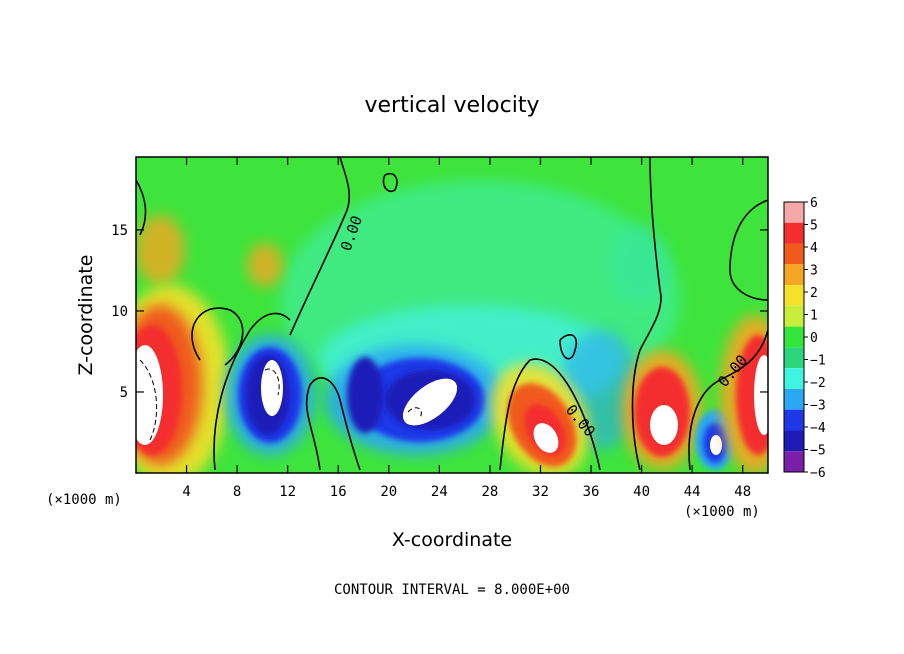 Image resolution: width=904 pixels, height=654 pixels. Describe the element at coordinates (84, 500) in the screenshot. I see `x-unit-label: (×1000 m)` at that location.